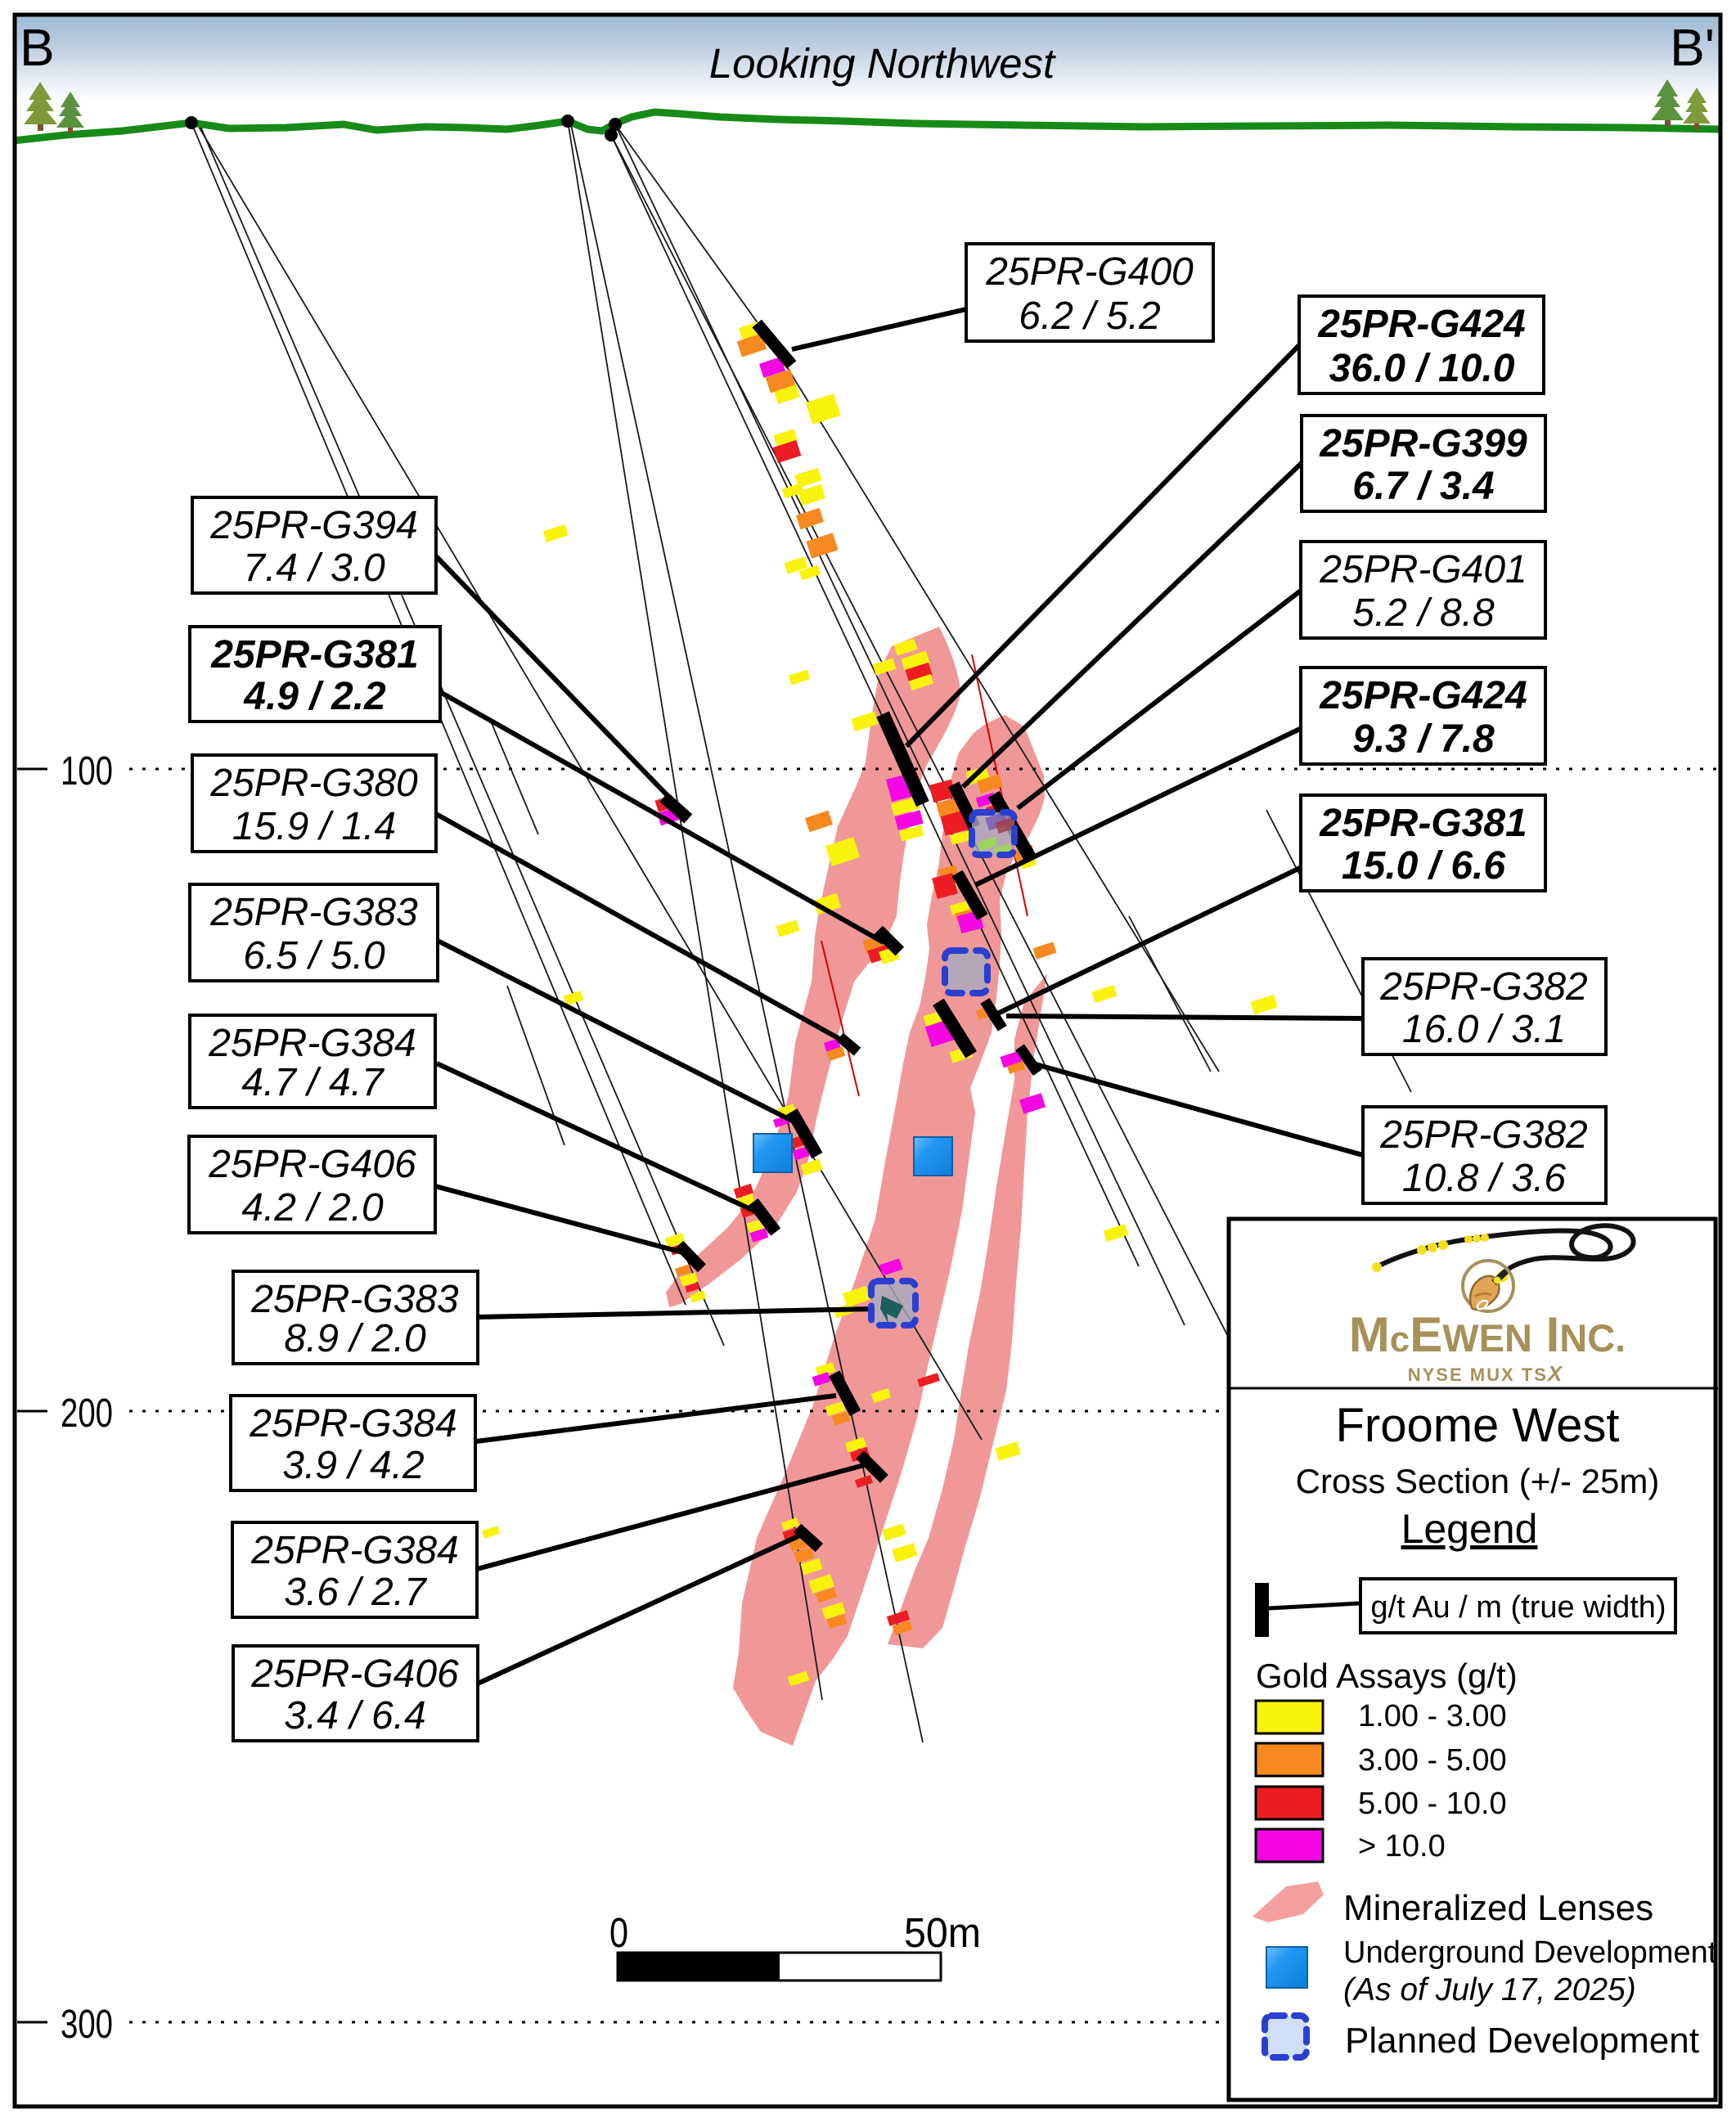 The height and width of the screenshot is (2122, 1736). I want to click on svg-text: 15.0 / 6.6, so click(1423, 866).